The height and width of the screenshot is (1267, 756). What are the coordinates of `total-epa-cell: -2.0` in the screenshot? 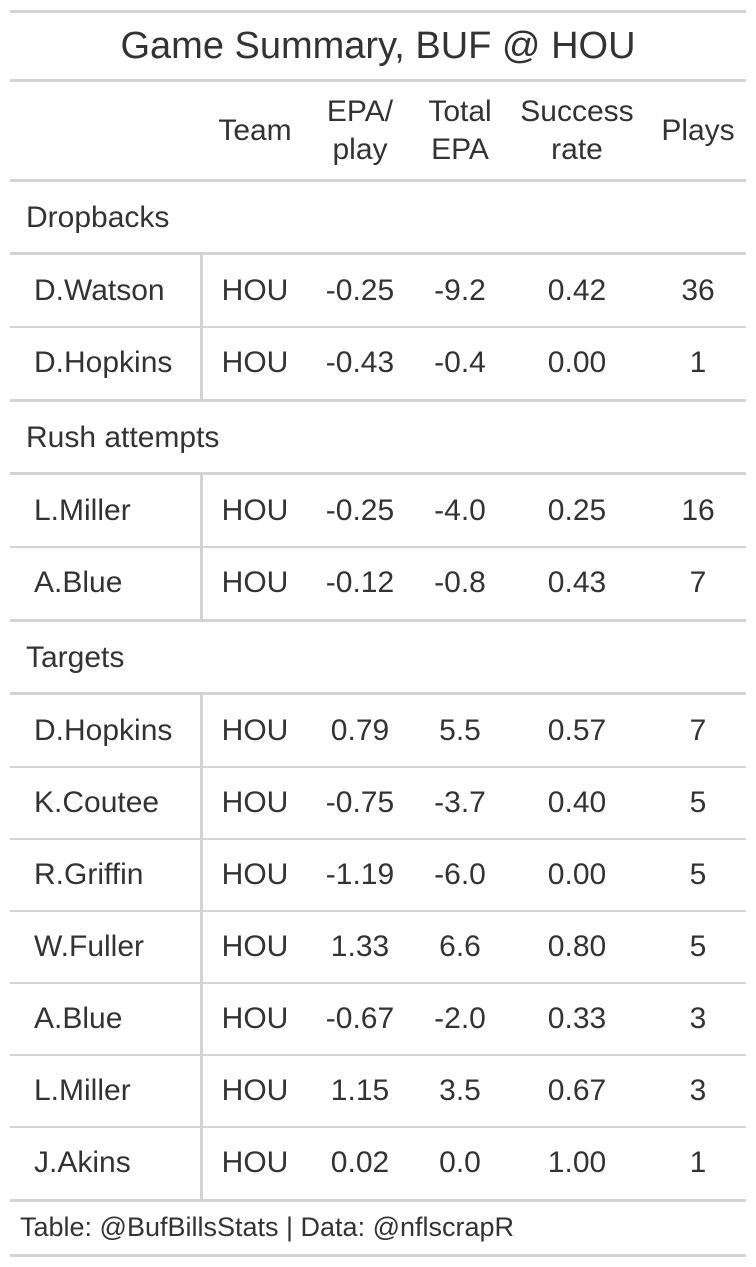 It's located at (460, 1018).